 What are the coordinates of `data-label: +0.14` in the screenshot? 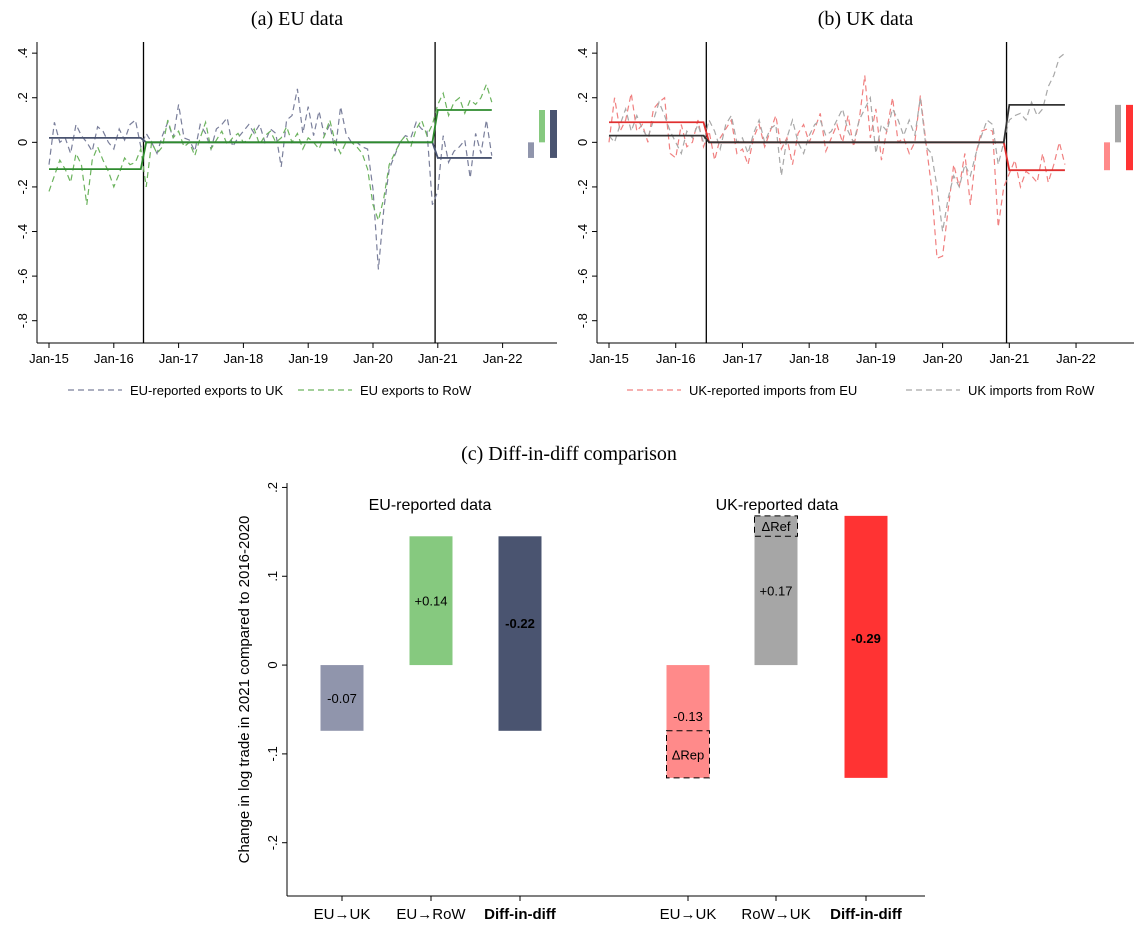 It's located at (431, 601).